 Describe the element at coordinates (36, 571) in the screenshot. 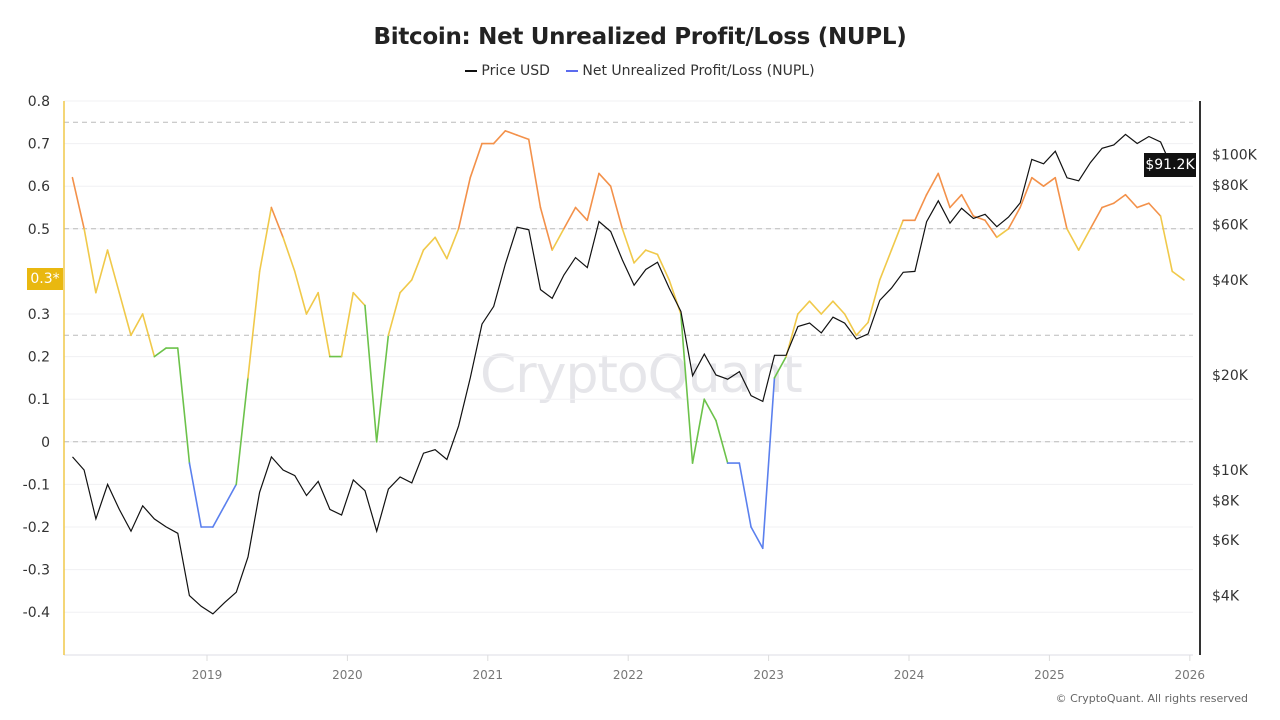

I see `left-axis-tick: -0.3` at that location.